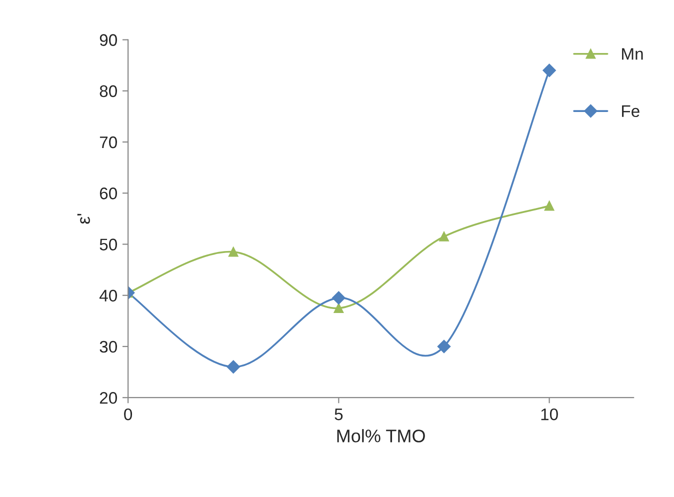 This screenshot has width=674, height=497. I want to click on y-axis-title: ε', so click(83, 219).